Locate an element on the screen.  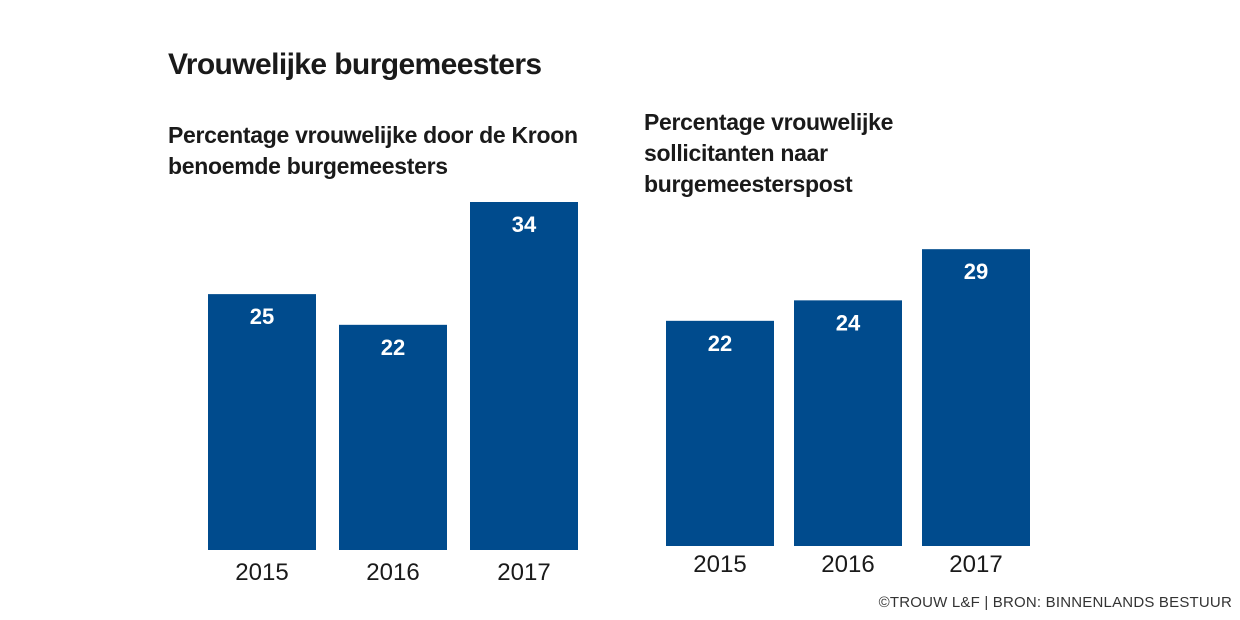
chart-1-bar-2015 is located at coordinates (262, 422).